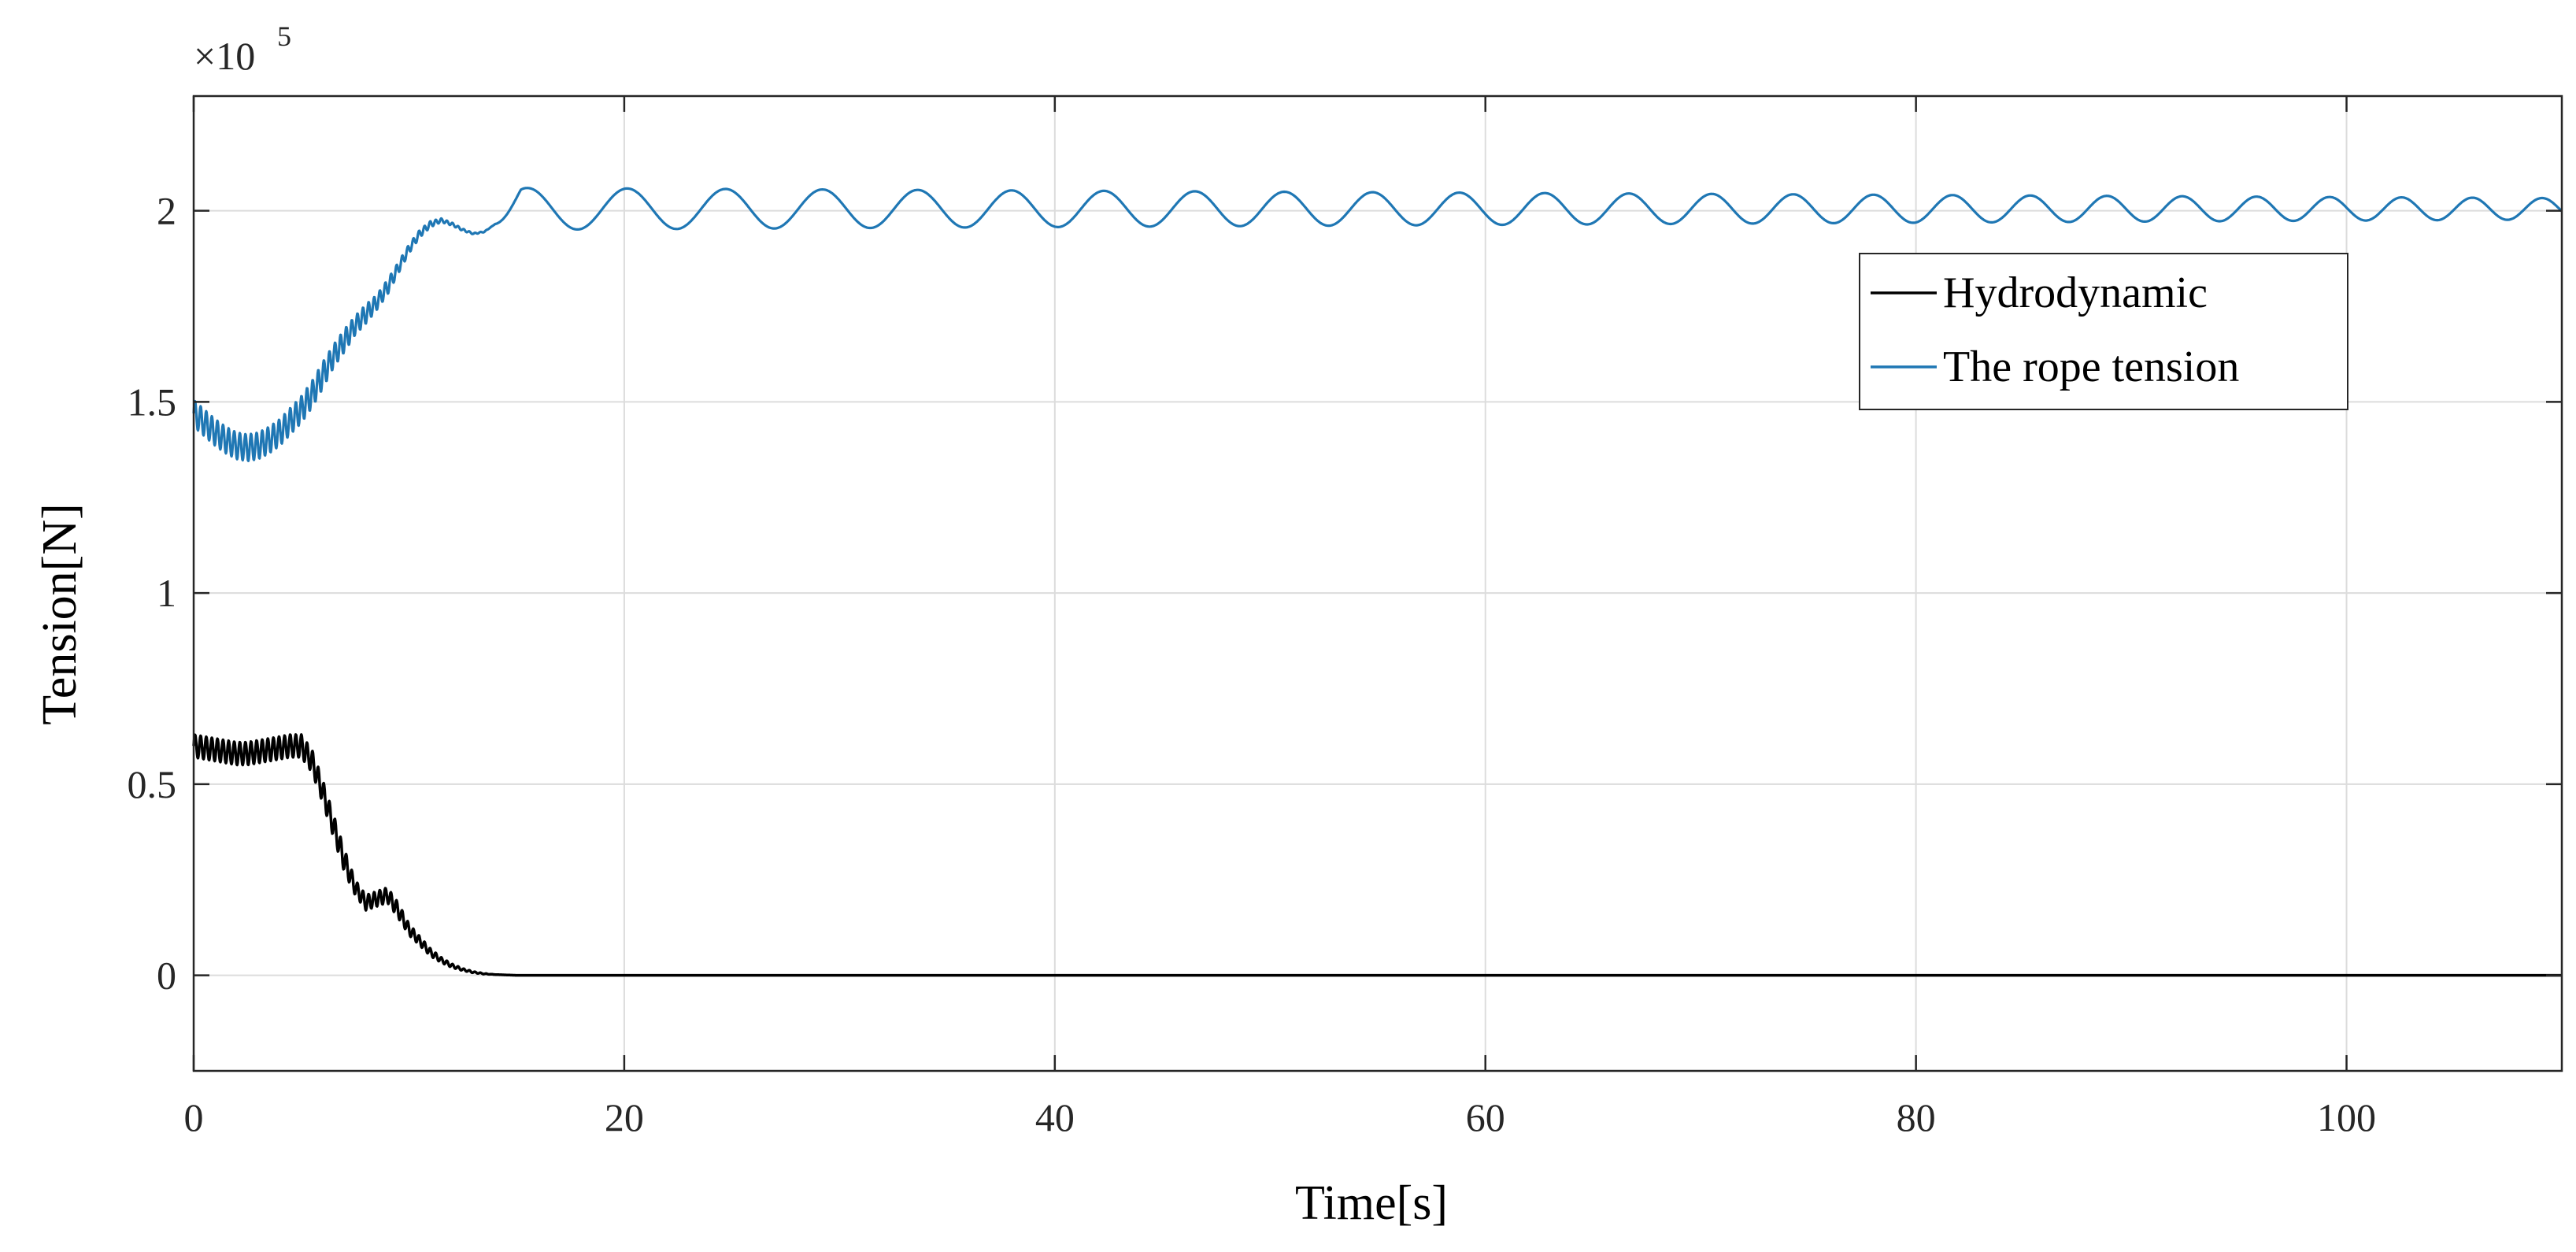  I want to click on x-tick-label: 40, so click(1055, 1117).